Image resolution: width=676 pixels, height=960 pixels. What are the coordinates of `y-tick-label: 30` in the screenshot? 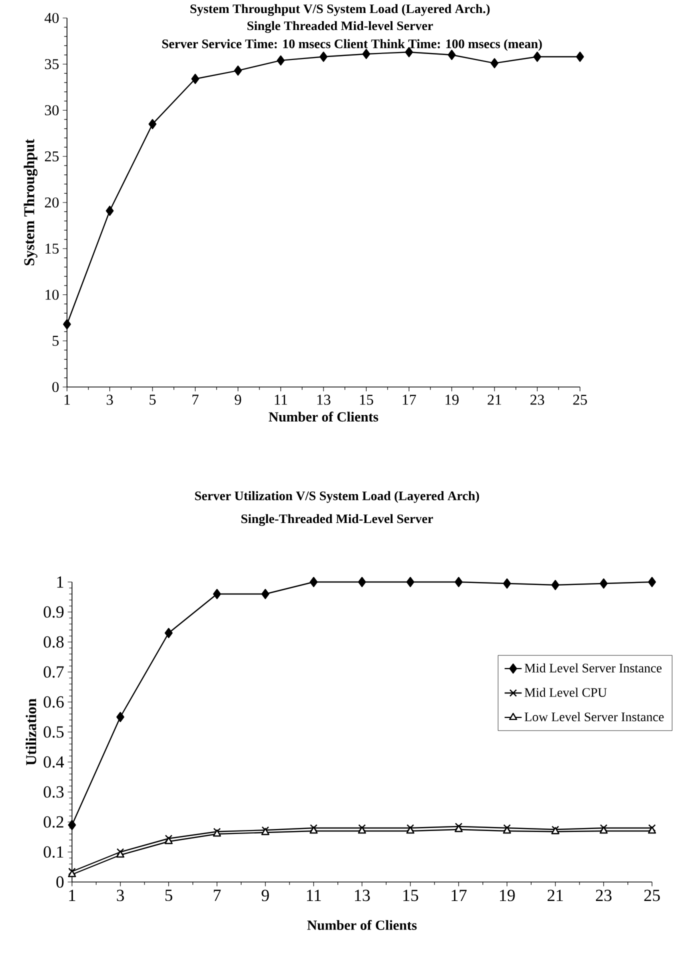 It's located at (52, 110).